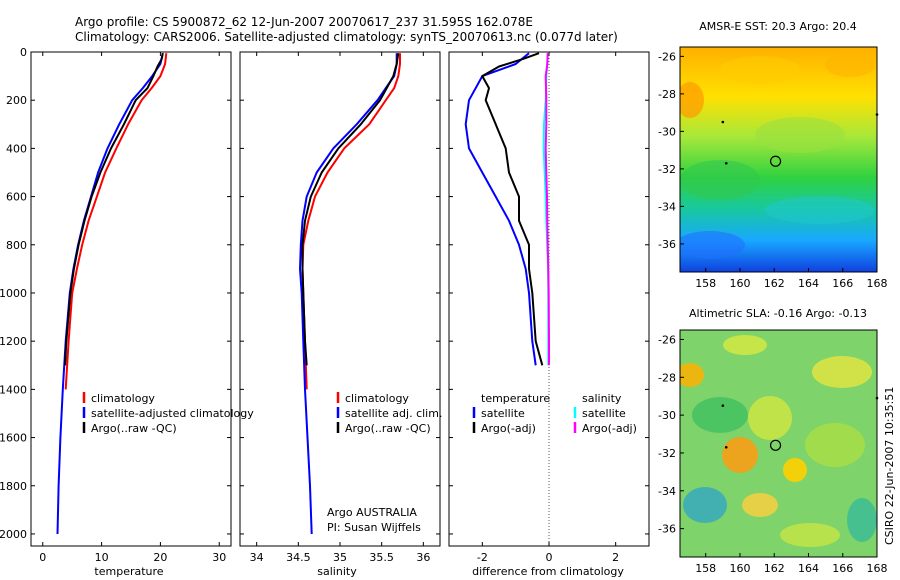  Describe the element at coordinates (423, 557) in the screenshot. I see `x-tick-label: 36` at that location.